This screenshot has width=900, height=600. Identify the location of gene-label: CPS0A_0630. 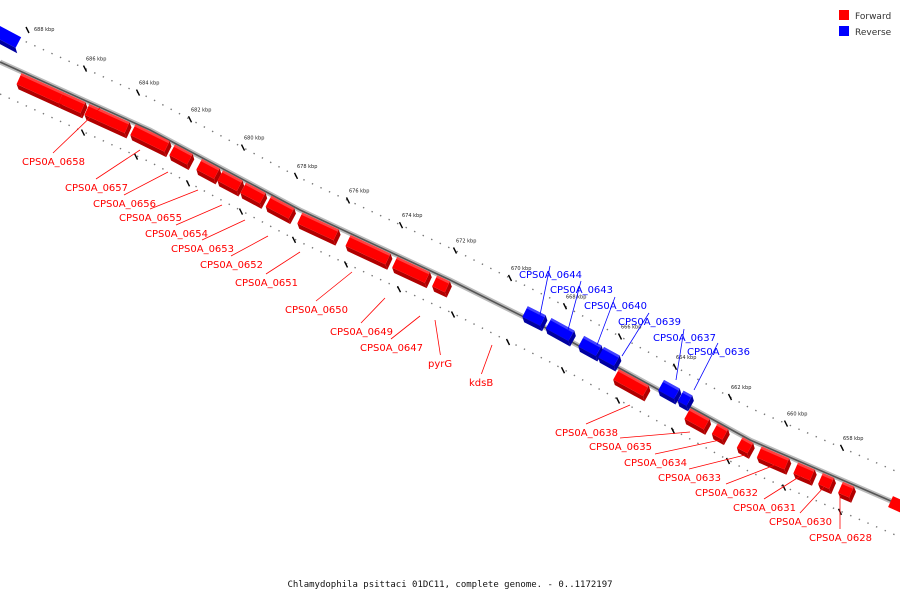
(800, 522).